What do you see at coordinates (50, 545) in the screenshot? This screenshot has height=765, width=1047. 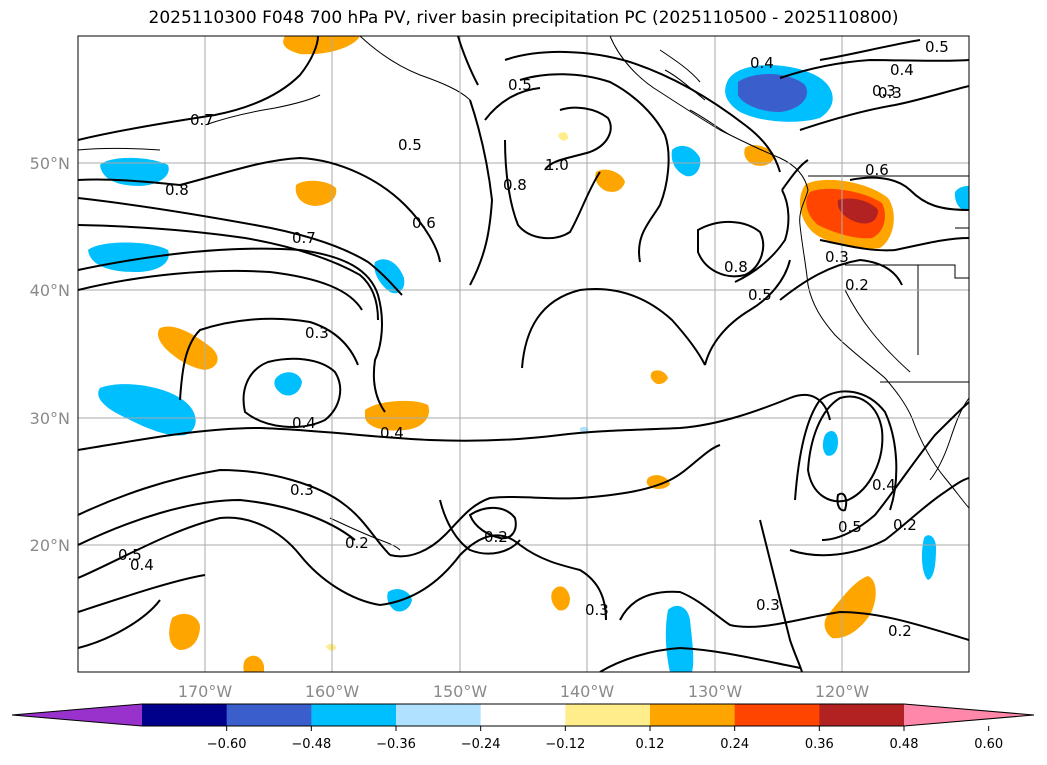 I see `lat-label: 20°N` at bounding box center [50, 545].